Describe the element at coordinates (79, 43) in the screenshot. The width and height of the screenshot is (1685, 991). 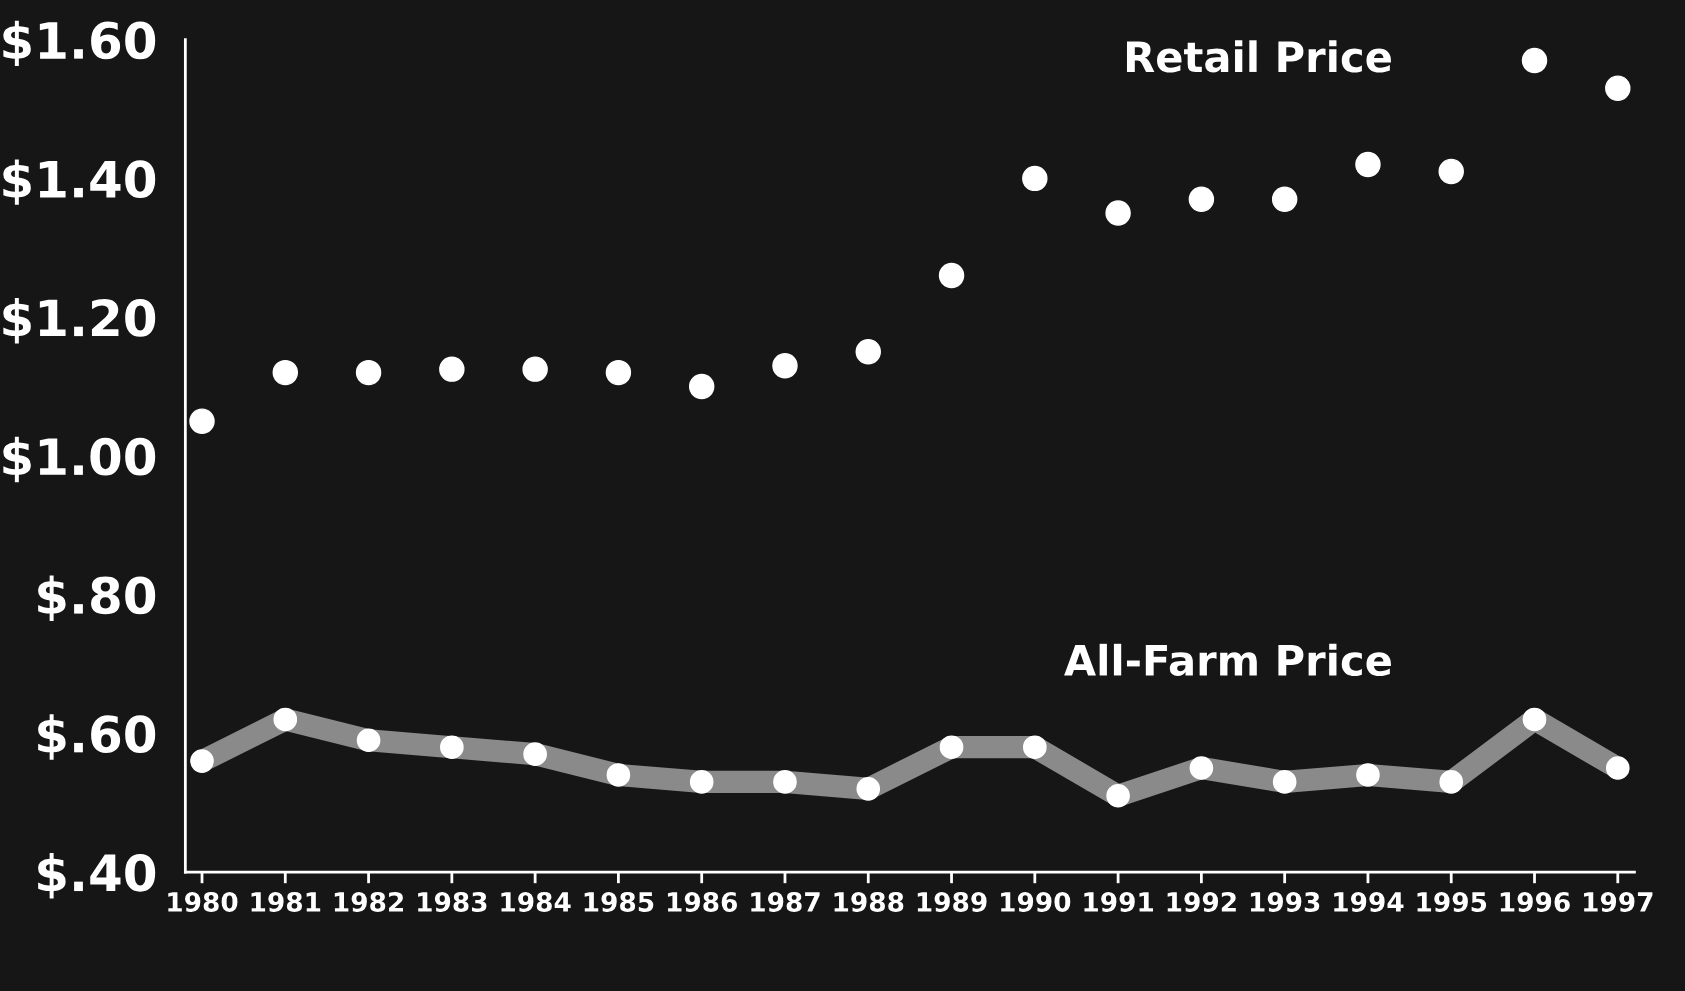
I see `y-tick-label: $1.60` at that location.